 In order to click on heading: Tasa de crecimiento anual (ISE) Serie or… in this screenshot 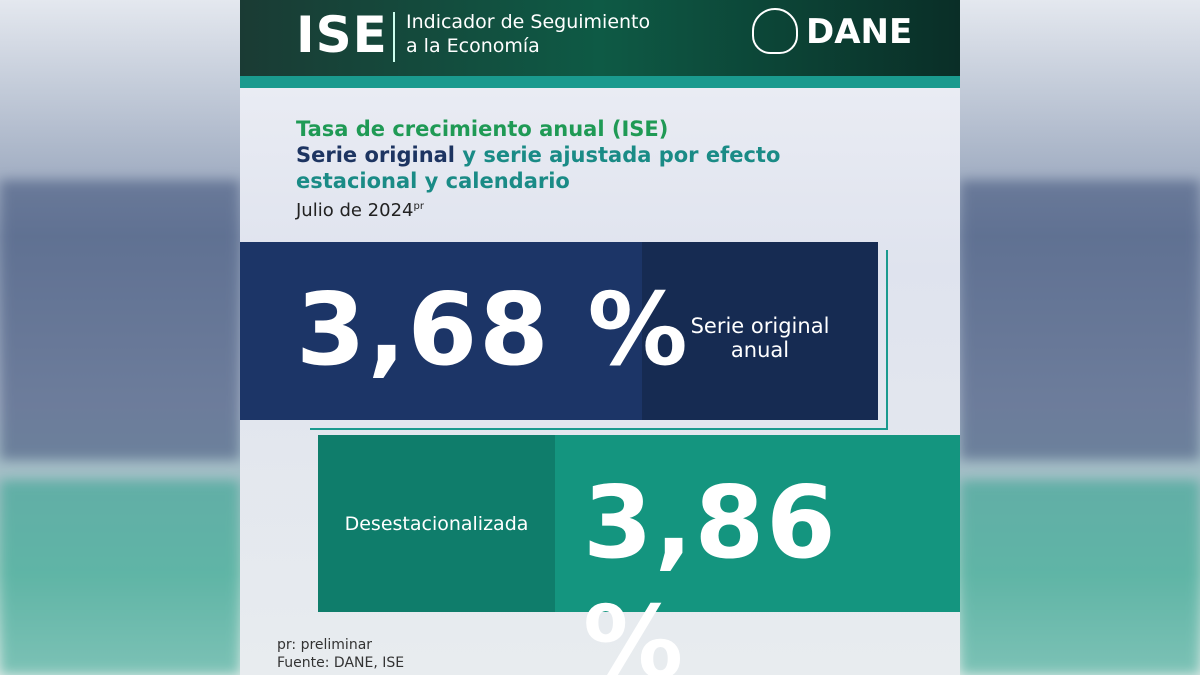, I will do `click(538, 155)`.